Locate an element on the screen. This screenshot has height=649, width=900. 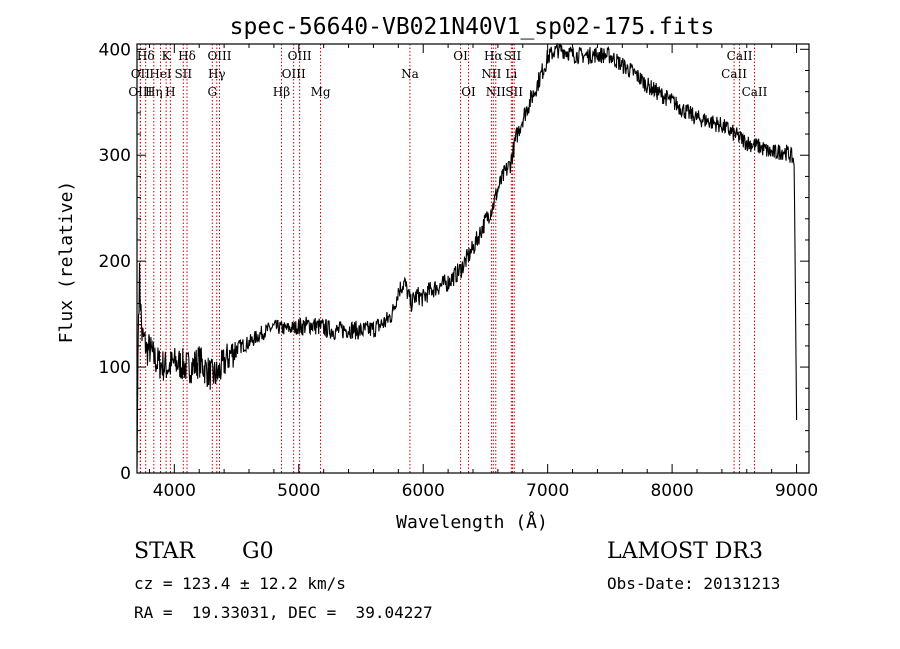
y-axis-label: Flux (relative) is located at coordinates (66, 262).